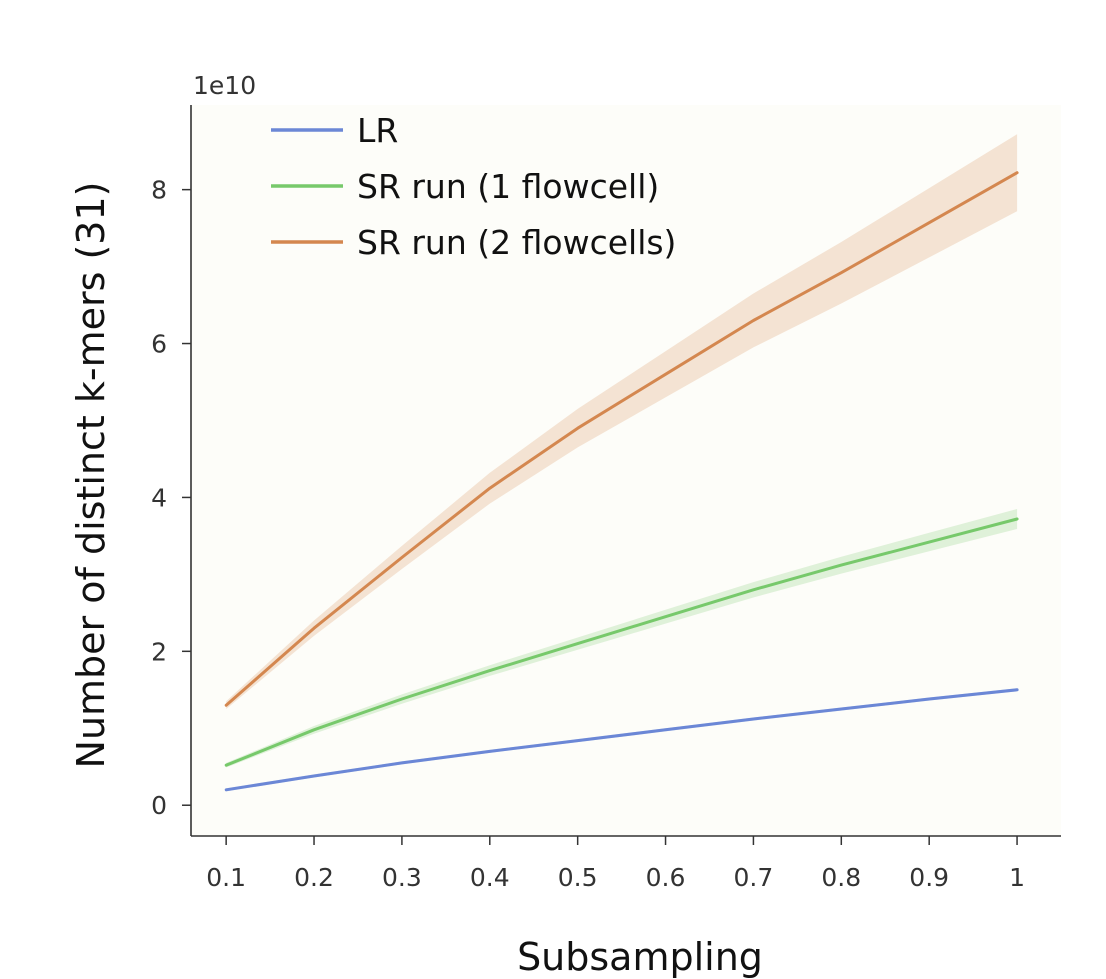 This screenshot has height=979, width=1106. What do you see at coordinates (159, 805) in the screenshot?
I see `y-tick-label: 0` at bounding box center [159, 805].